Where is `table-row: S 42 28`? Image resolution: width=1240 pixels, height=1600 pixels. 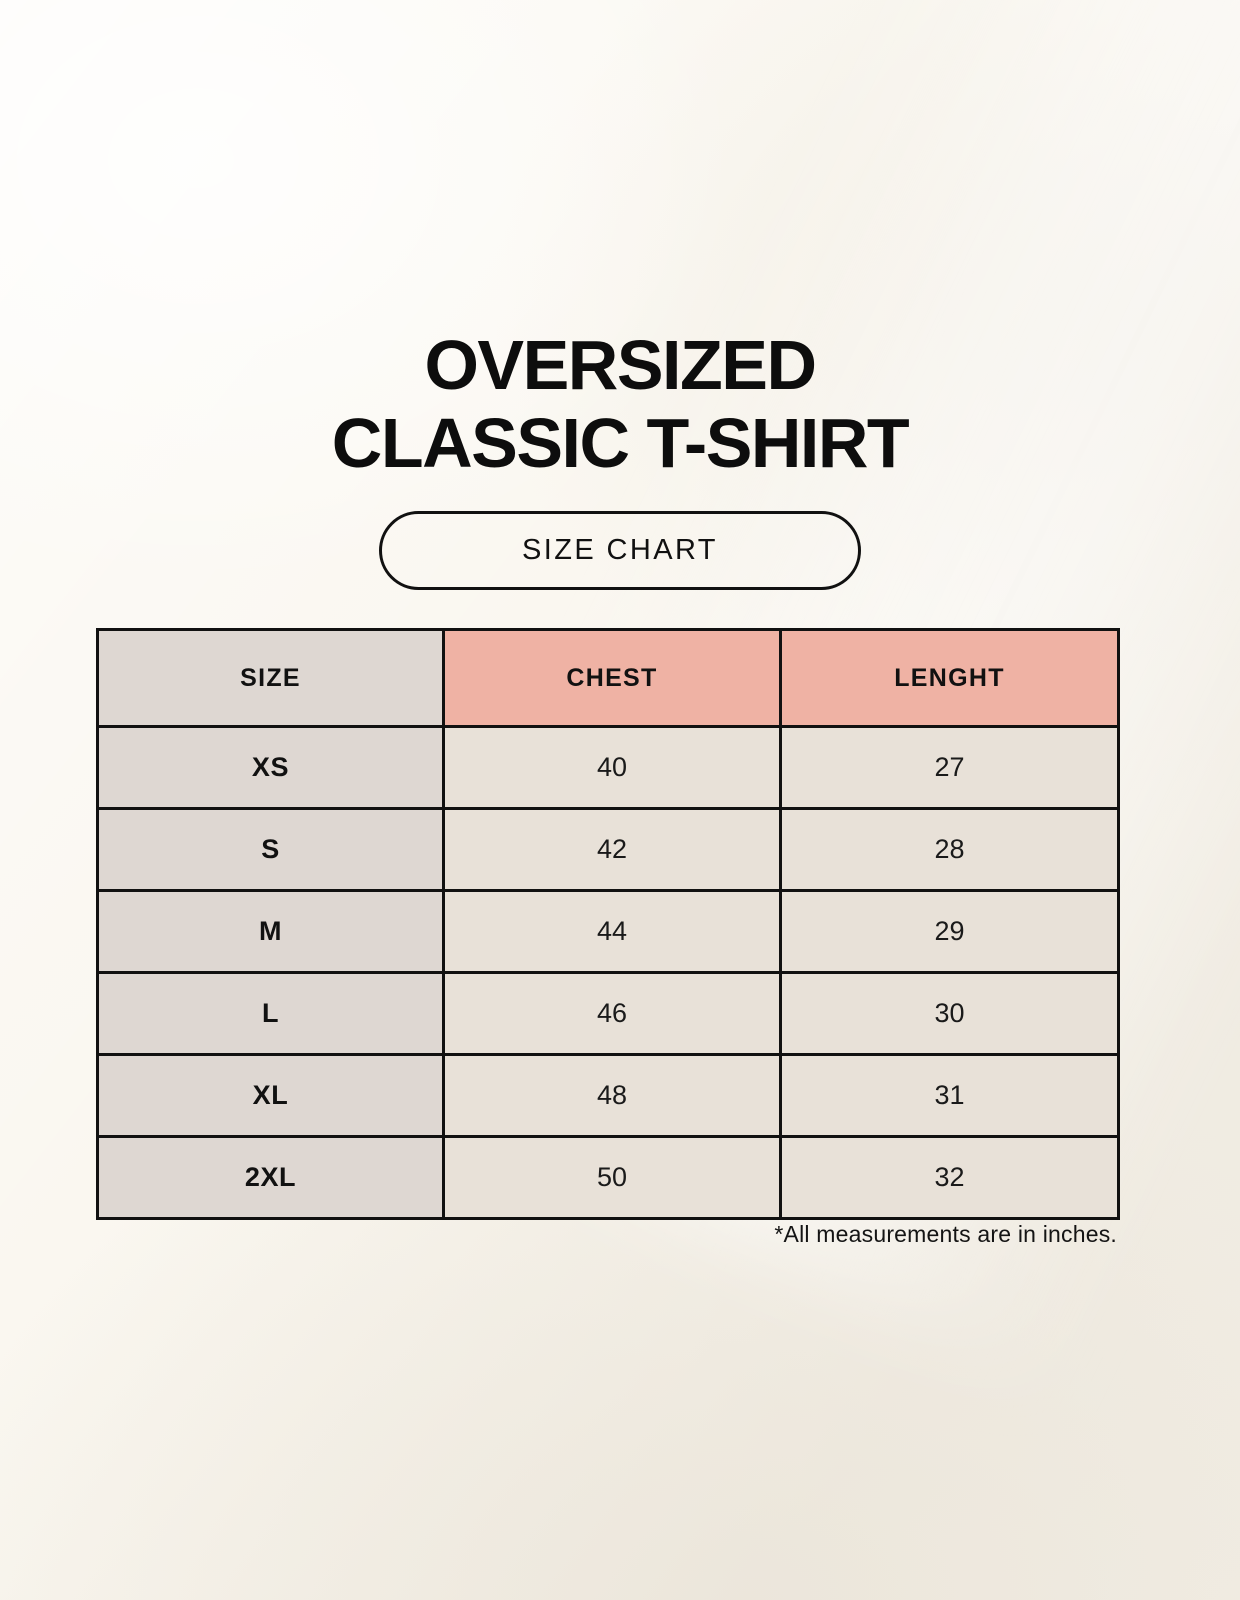
table-row: S 42 28 is located at coordinates (608, 849).